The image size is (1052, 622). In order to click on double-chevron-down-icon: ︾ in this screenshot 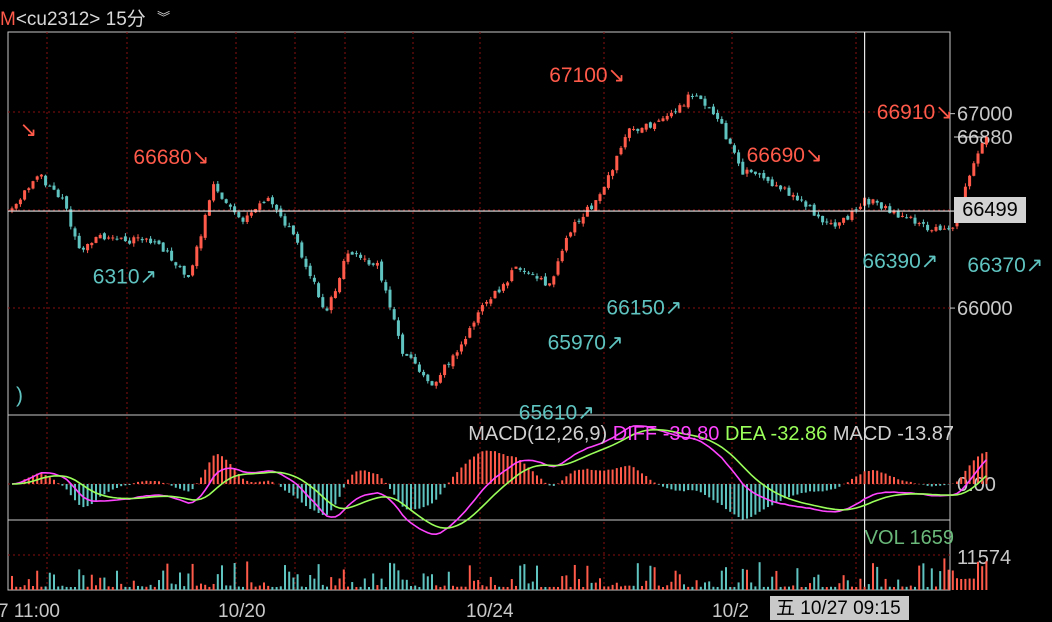, I will do `click(164, 17)`.